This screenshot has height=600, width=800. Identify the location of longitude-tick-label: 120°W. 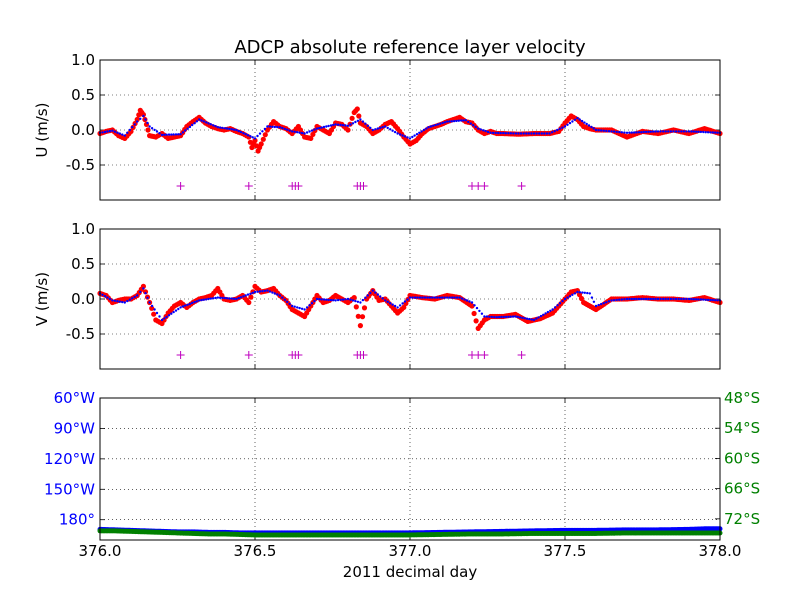
(69, 459).